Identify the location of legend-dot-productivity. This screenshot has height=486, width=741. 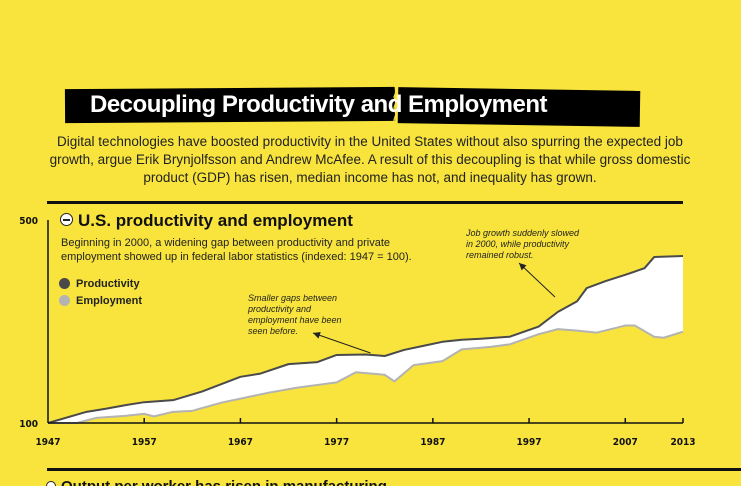
(64, 283).